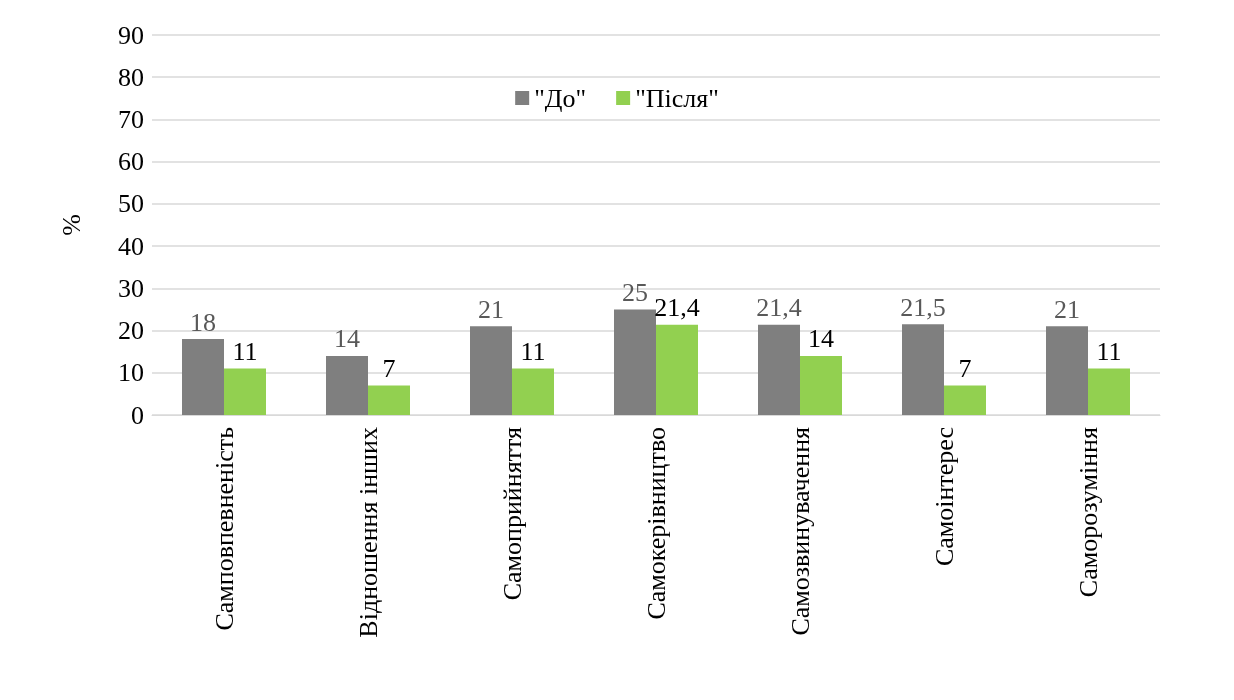  I want to click on legend-label: "До", so click(560, 98).